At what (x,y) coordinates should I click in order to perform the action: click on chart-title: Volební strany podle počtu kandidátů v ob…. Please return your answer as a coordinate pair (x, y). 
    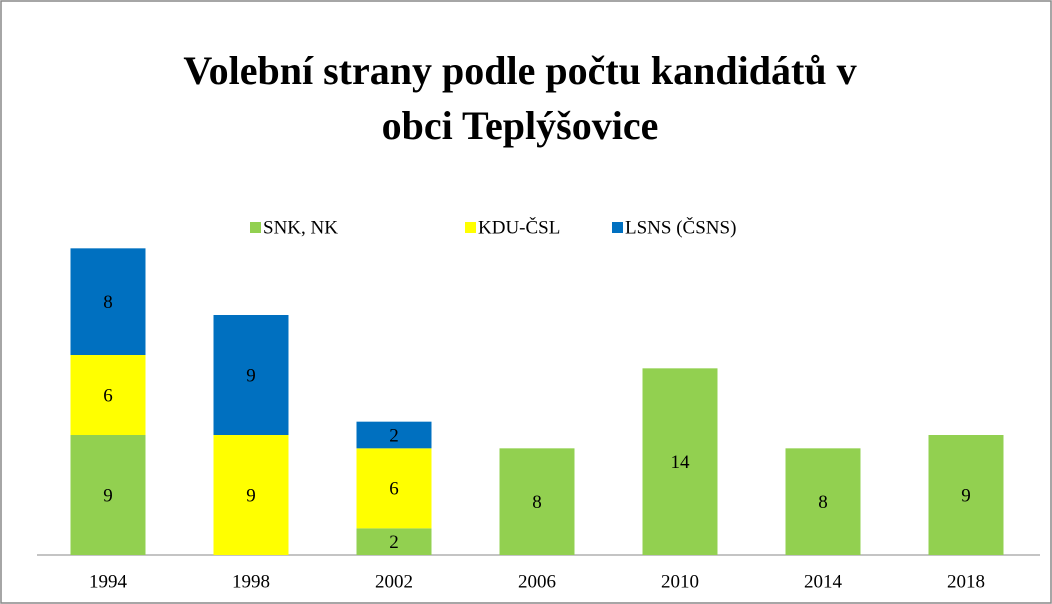
    Looking at the image, I should click on (519, 98).